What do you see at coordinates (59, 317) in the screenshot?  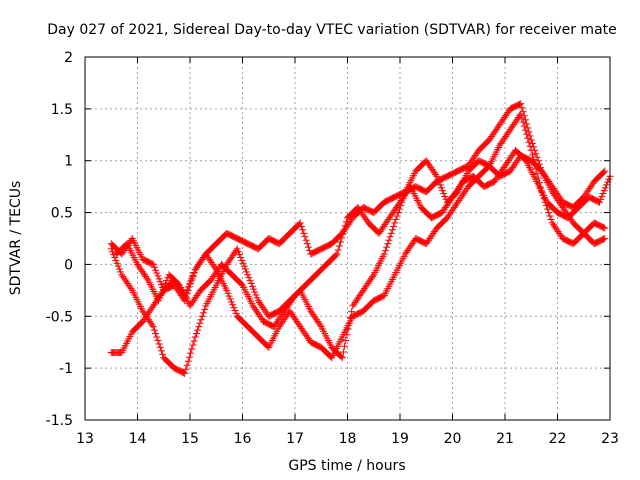 I see `y-tick-label: -0.5` at bounding box center [59, 317].